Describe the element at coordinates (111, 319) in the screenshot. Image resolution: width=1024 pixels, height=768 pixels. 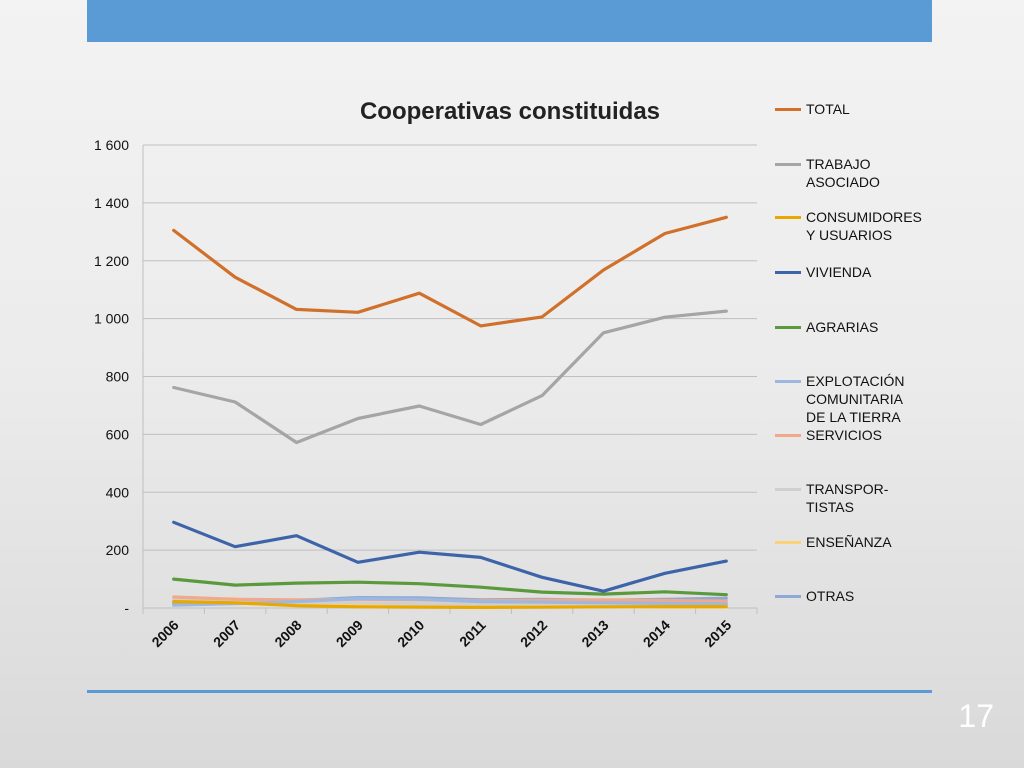
I see `y-tick-label: 1 000` at that location.